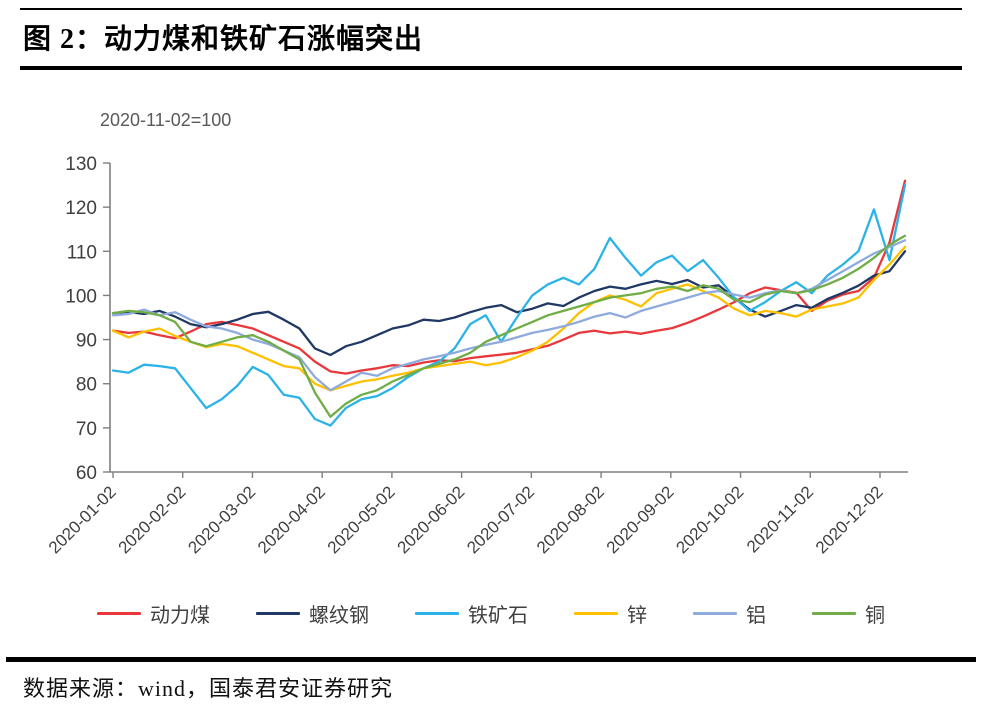 Image resolution: width=982 pixels, height=716 pixels. I want to click on x-tick-label: 2020-12-02, so click(849, 519).